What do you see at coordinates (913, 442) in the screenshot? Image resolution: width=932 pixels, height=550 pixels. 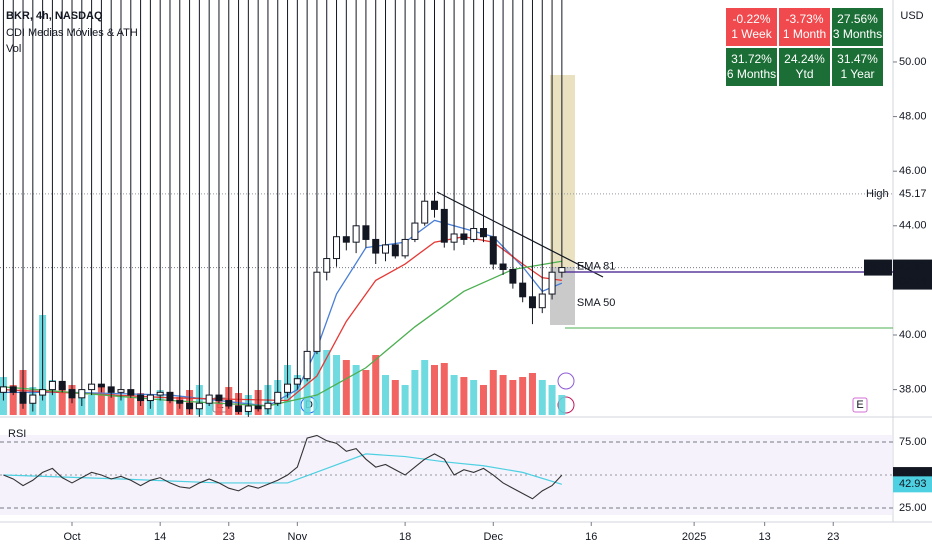 I see `rsi-tick-label: 75.00` at bounding box center [913, 442].